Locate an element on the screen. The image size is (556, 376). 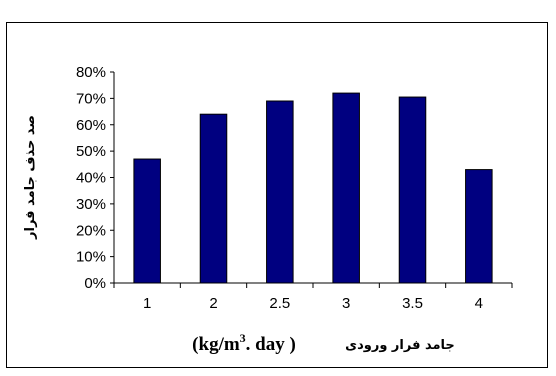
x-tick-label: 2.5 is located at coordinates (279, 303).